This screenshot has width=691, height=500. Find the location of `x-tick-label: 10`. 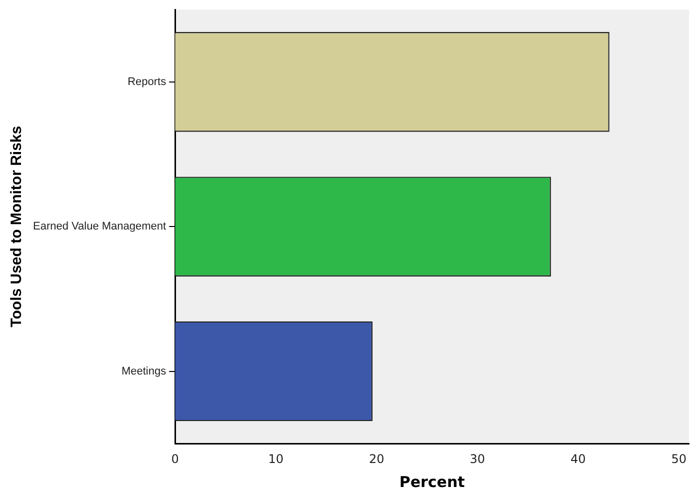

x-tick-label: 10 is located at coordinates (276, 459).